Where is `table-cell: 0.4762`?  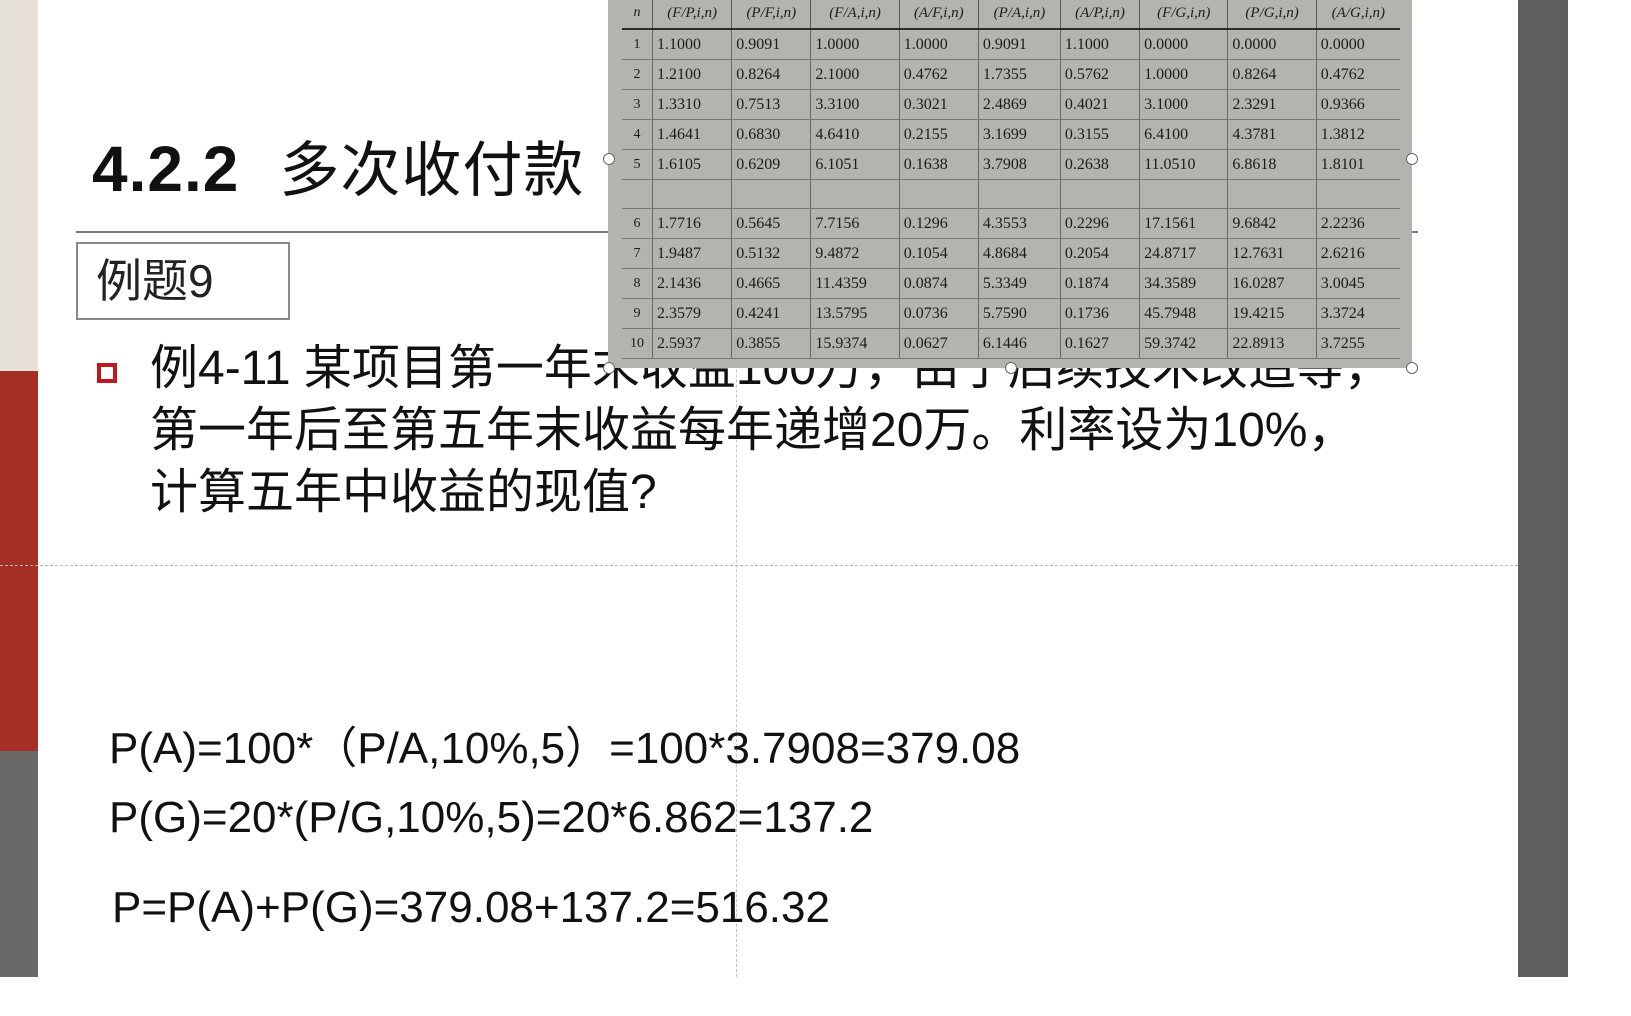
table-cell: 0.4762 is located at coordinates (938, 74).